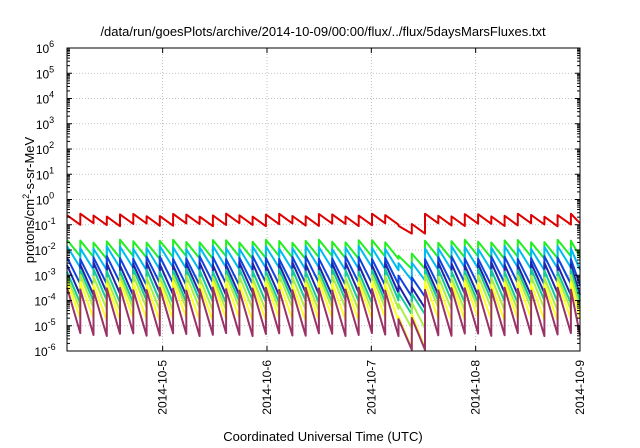 This screenshot has height=448, width=640. What do you see at coordinates (29, 231) in the screenshot?
I see `y-axis-label-main: protons/cm` at bounding box center [29, 231].